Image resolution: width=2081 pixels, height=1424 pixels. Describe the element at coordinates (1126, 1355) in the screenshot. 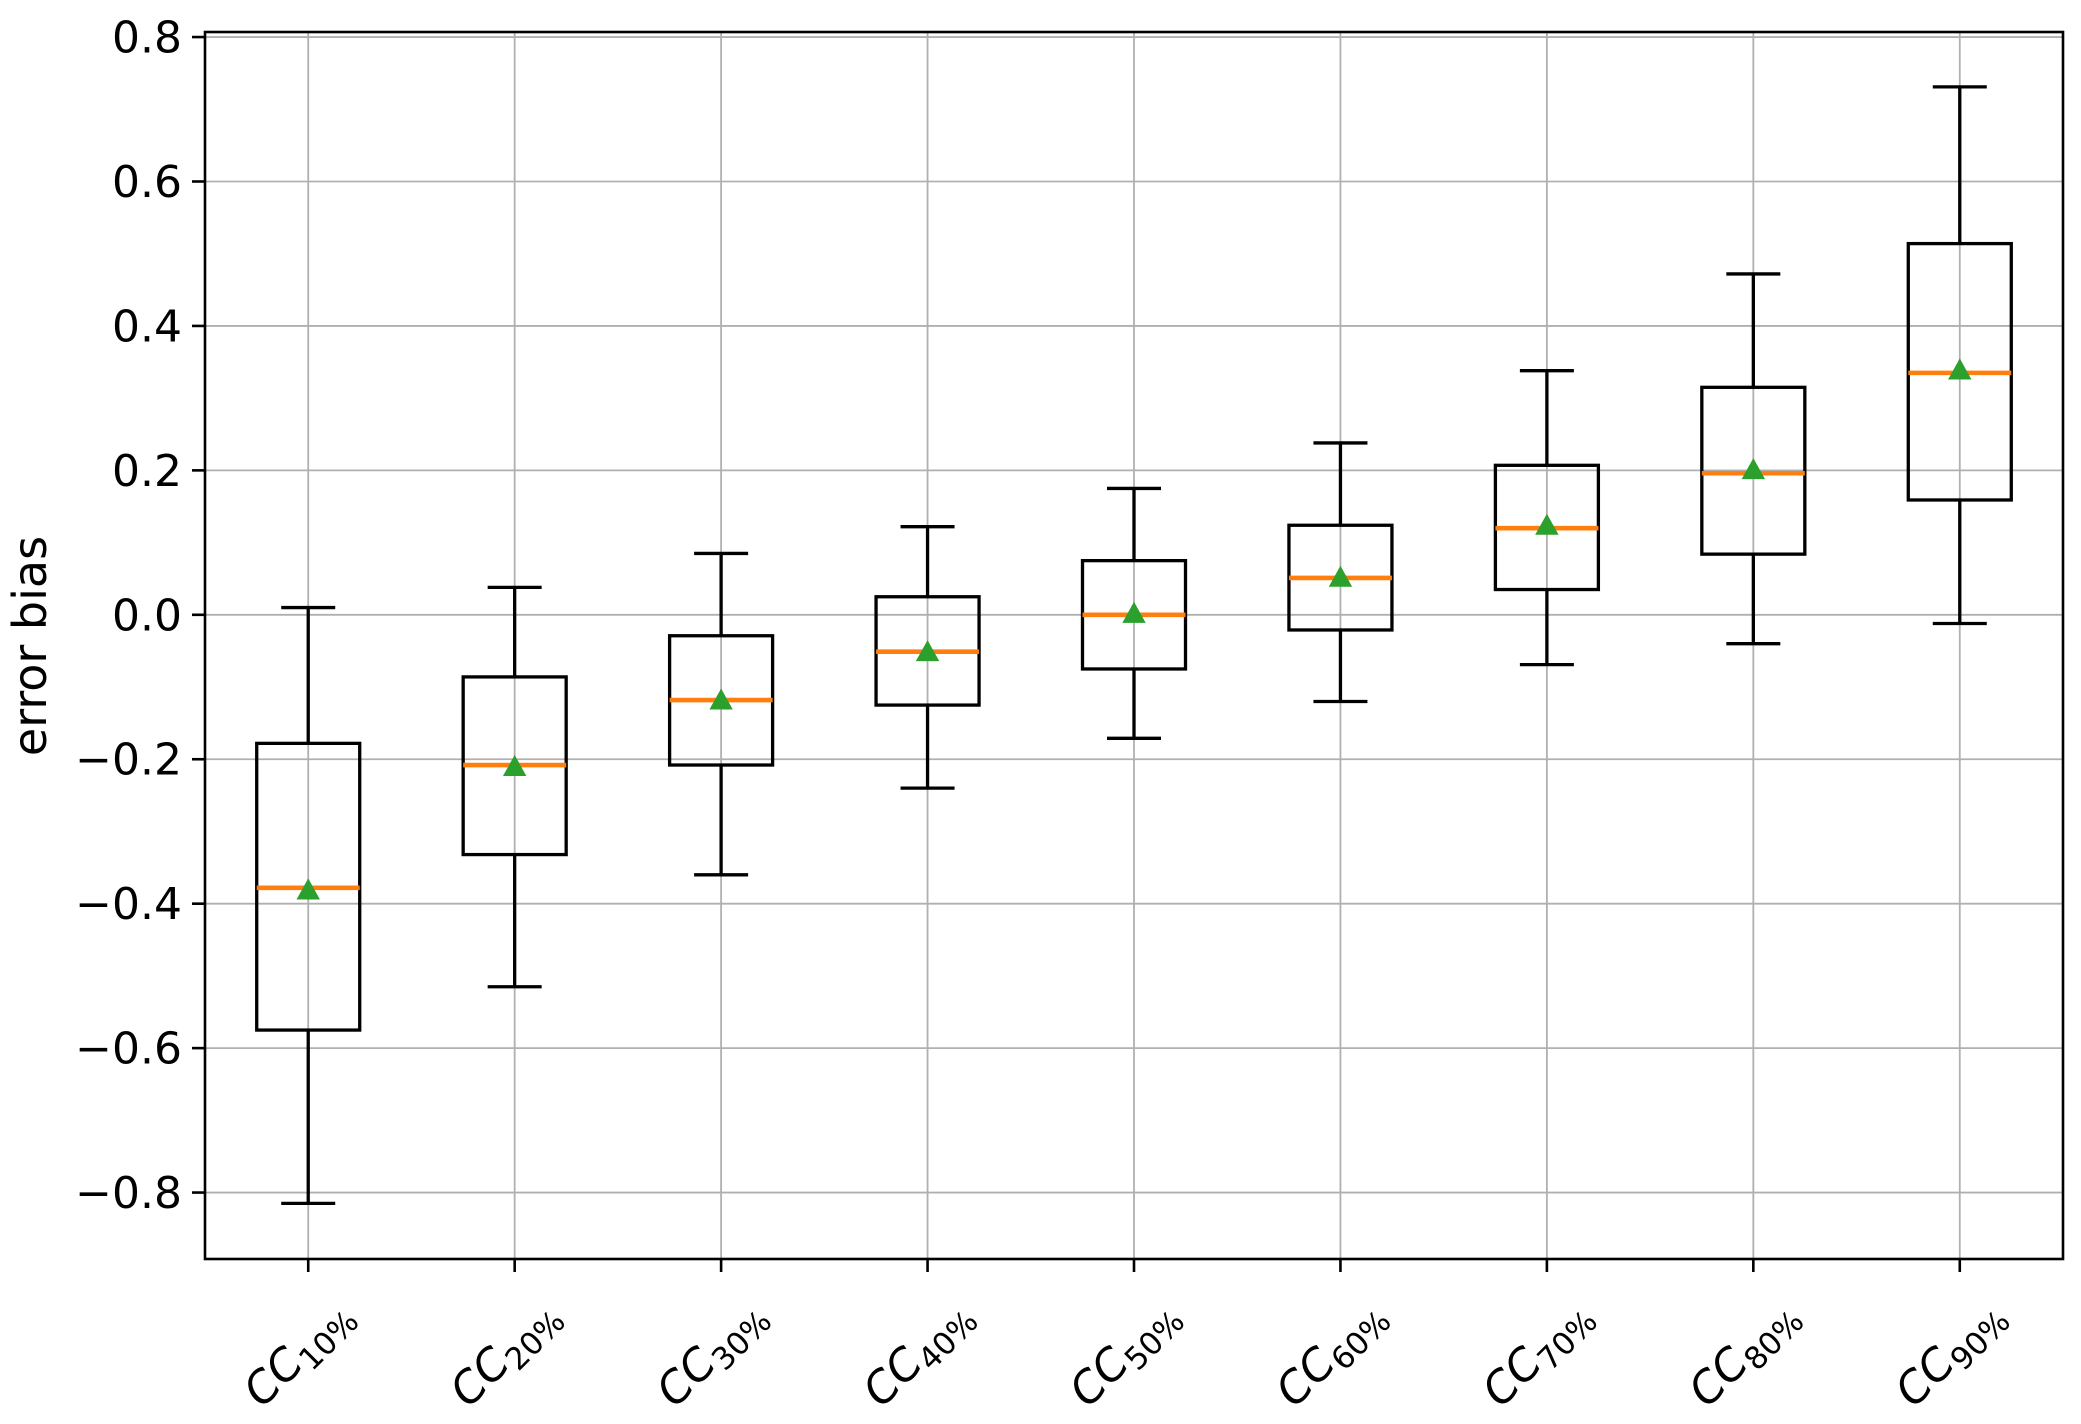

I see `x-tick-label: CC50%` at that location.